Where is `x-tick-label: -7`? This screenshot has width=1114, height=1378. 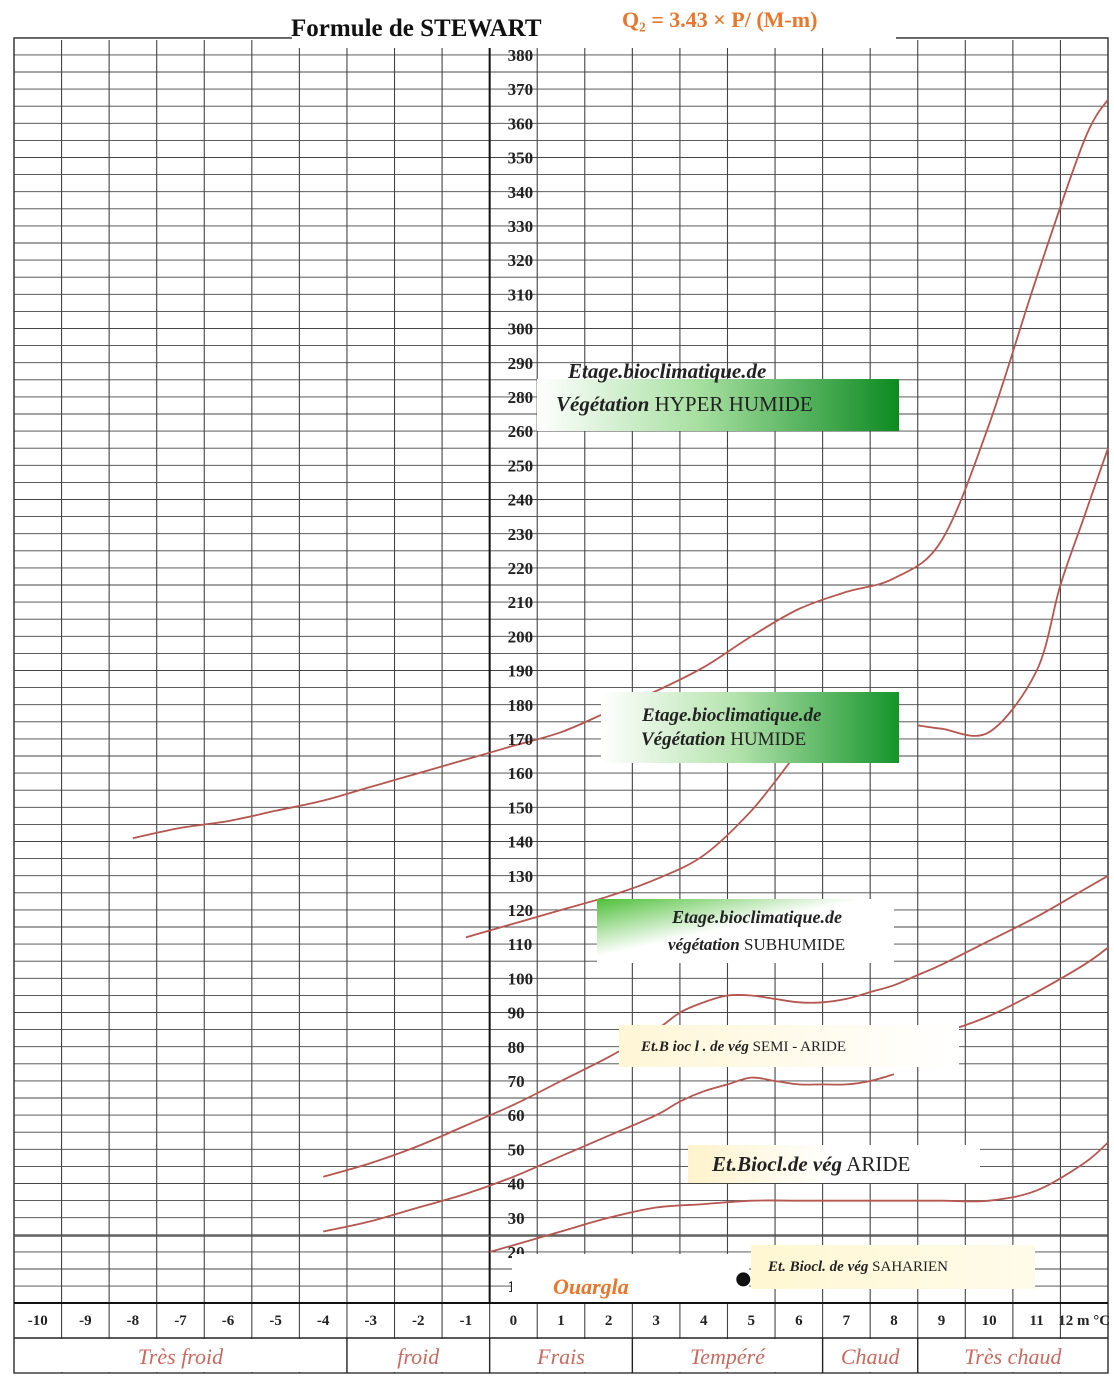
x-tick-label: -7 is located at coordinates (180, 1321).